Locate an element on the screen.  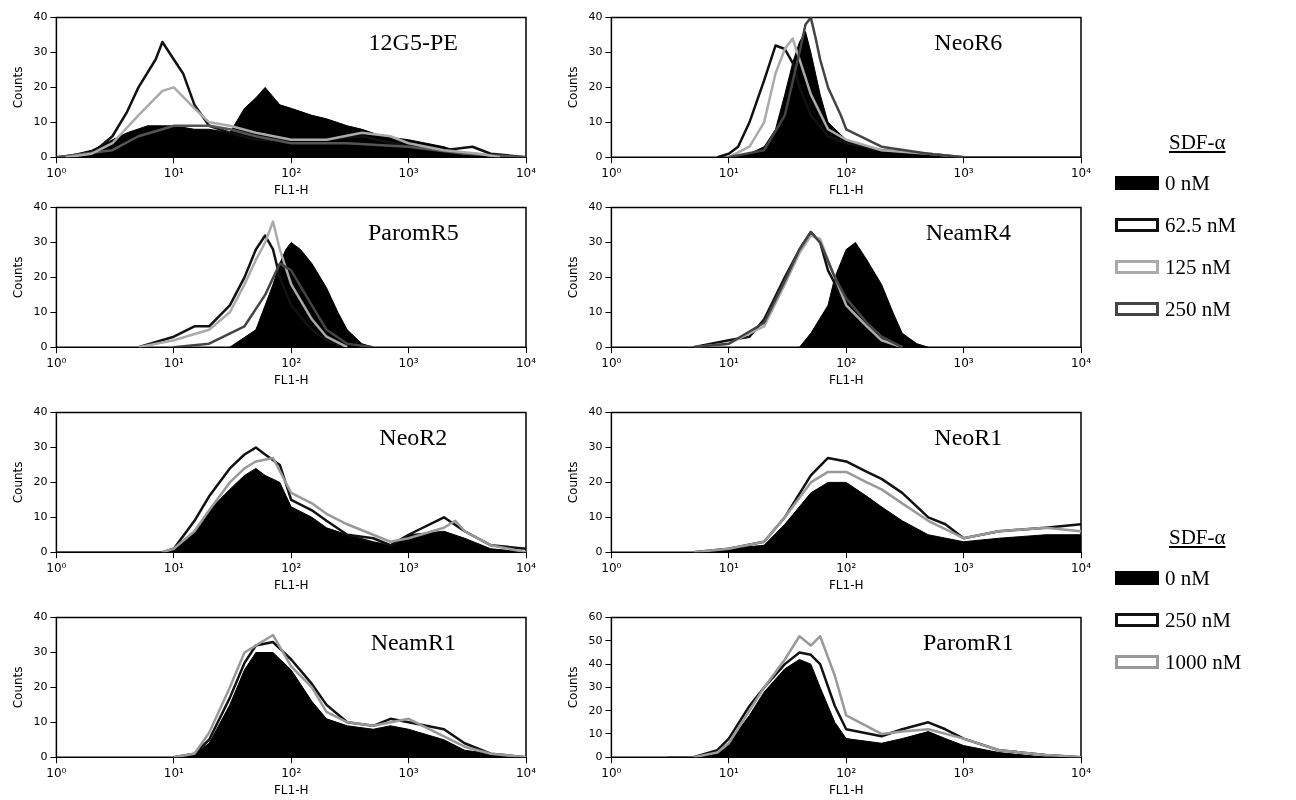
legend-label: 1000 nM is located at coordinates (1203, 662).